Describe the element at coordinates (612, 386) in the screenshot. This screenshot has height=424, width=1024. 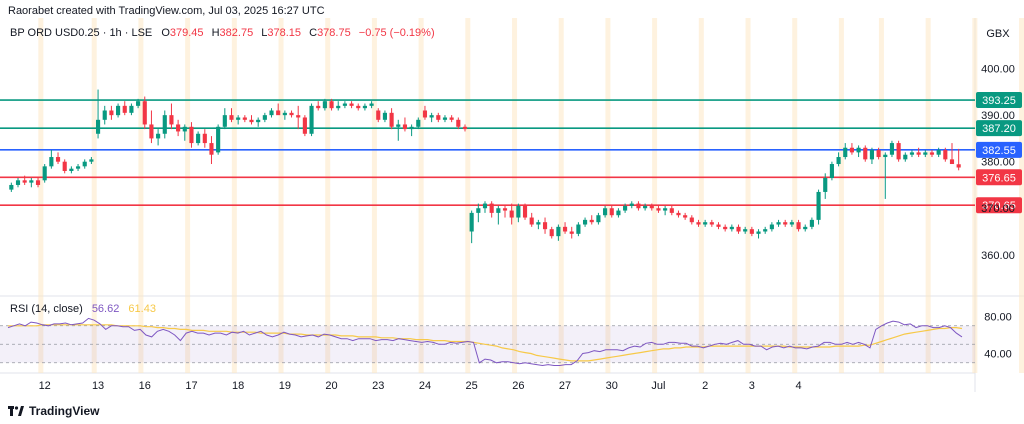
I see `time-tick-label: 30` at that location.